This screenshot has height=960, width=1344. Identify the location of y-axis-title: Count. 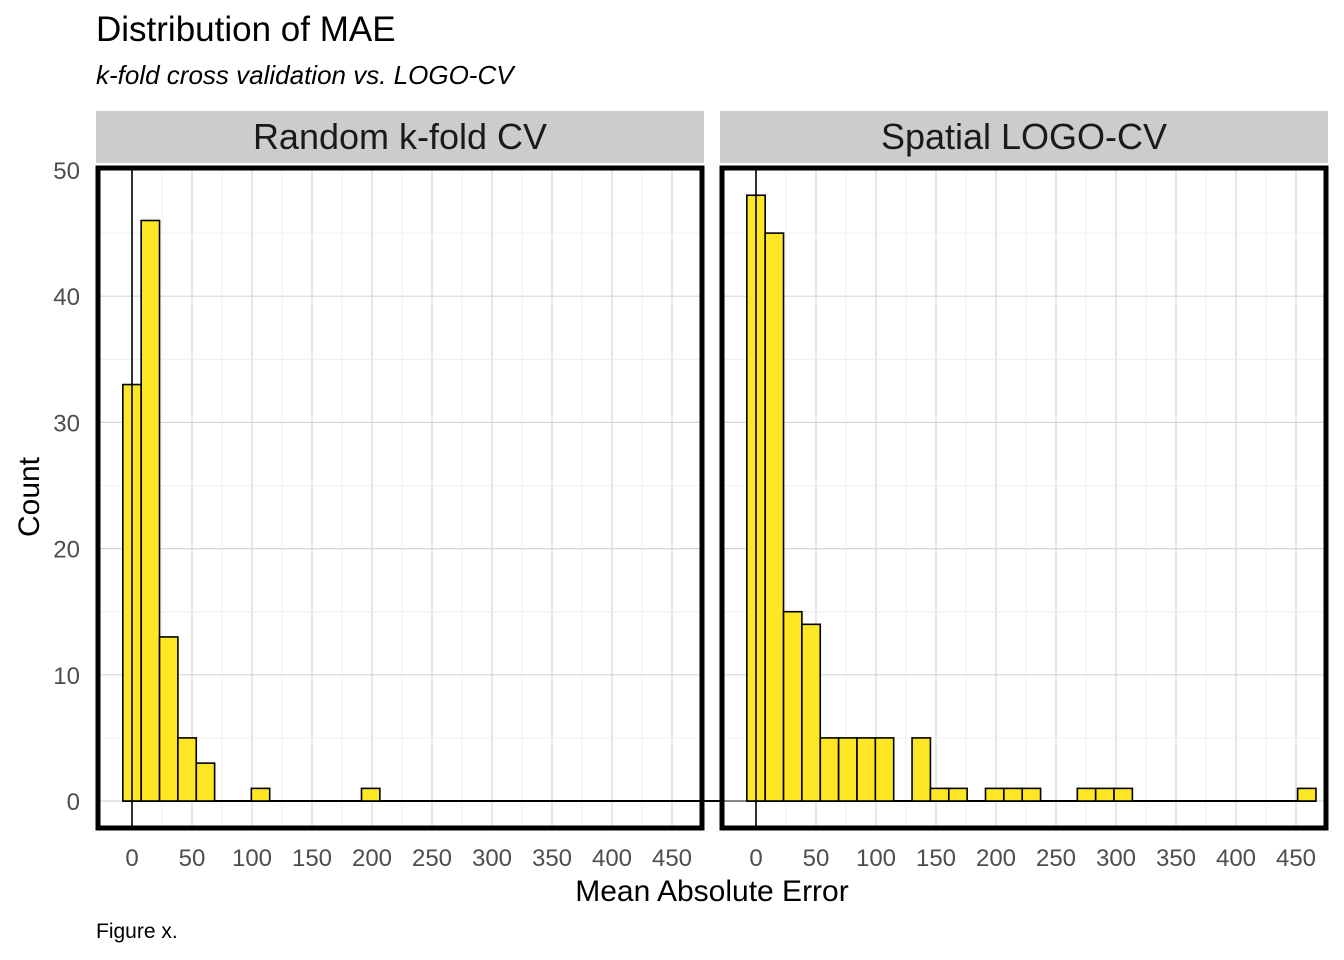
(29, 496).